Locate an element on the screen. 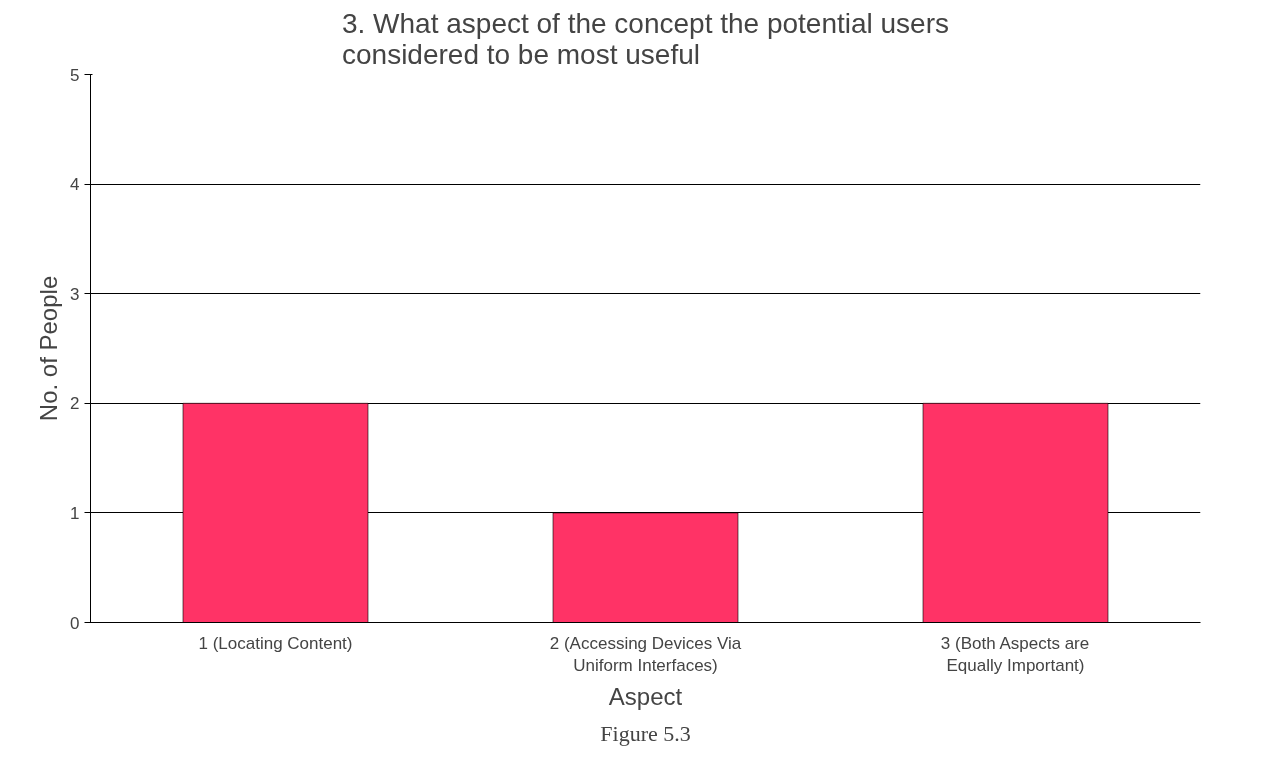  x-axis-title: Aspect is located at coordinates (645, 697).